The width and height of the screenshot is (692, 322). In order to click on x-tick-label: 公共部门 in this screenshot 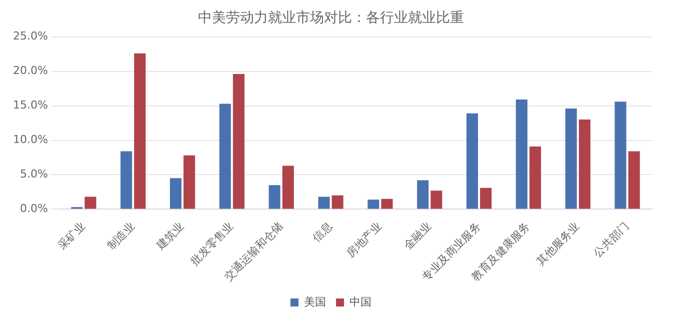, I will do `click(611, 240)`.